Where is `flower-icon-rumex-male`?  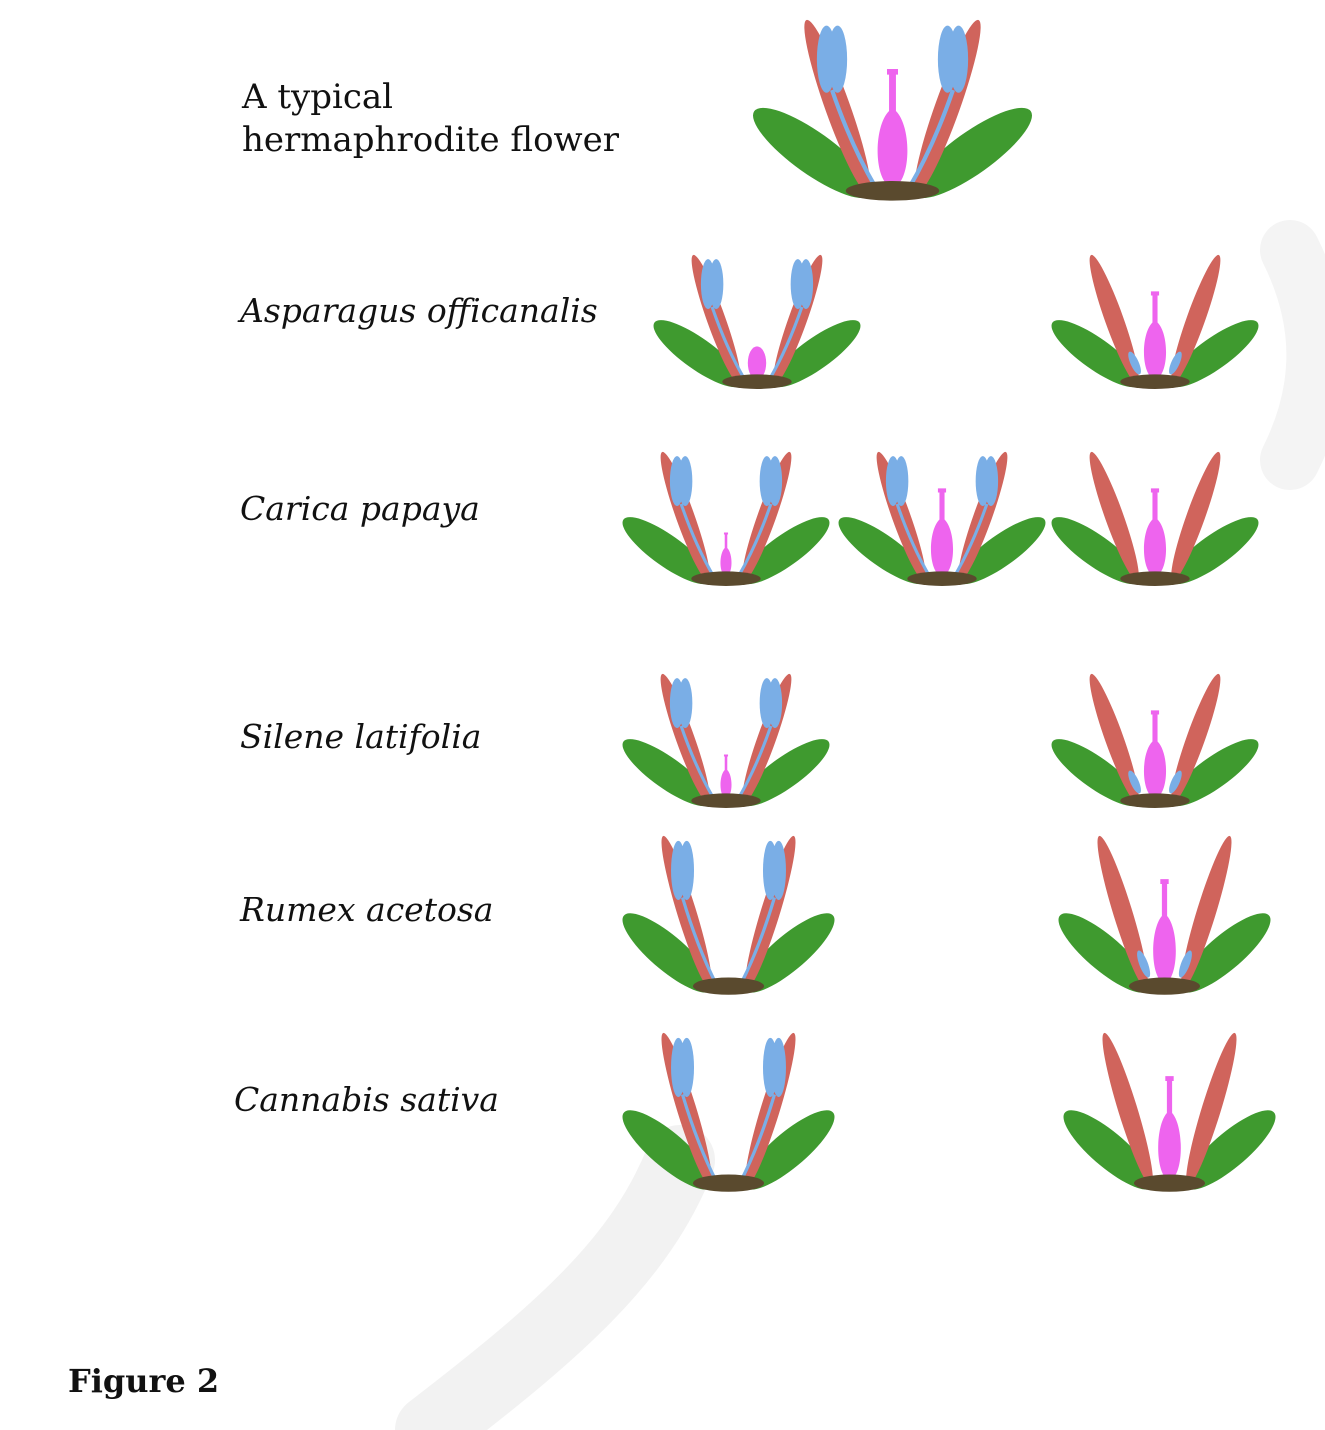 flower-icon-rumex-male is located at coordinates (728, 915).